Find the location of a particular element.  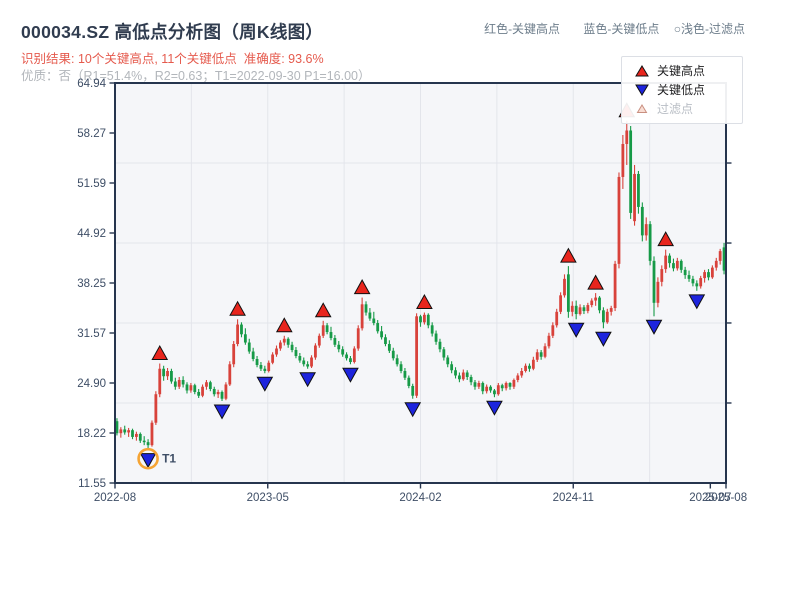

x-tick-label: 2023-05 is located at coordinates (268, 498).